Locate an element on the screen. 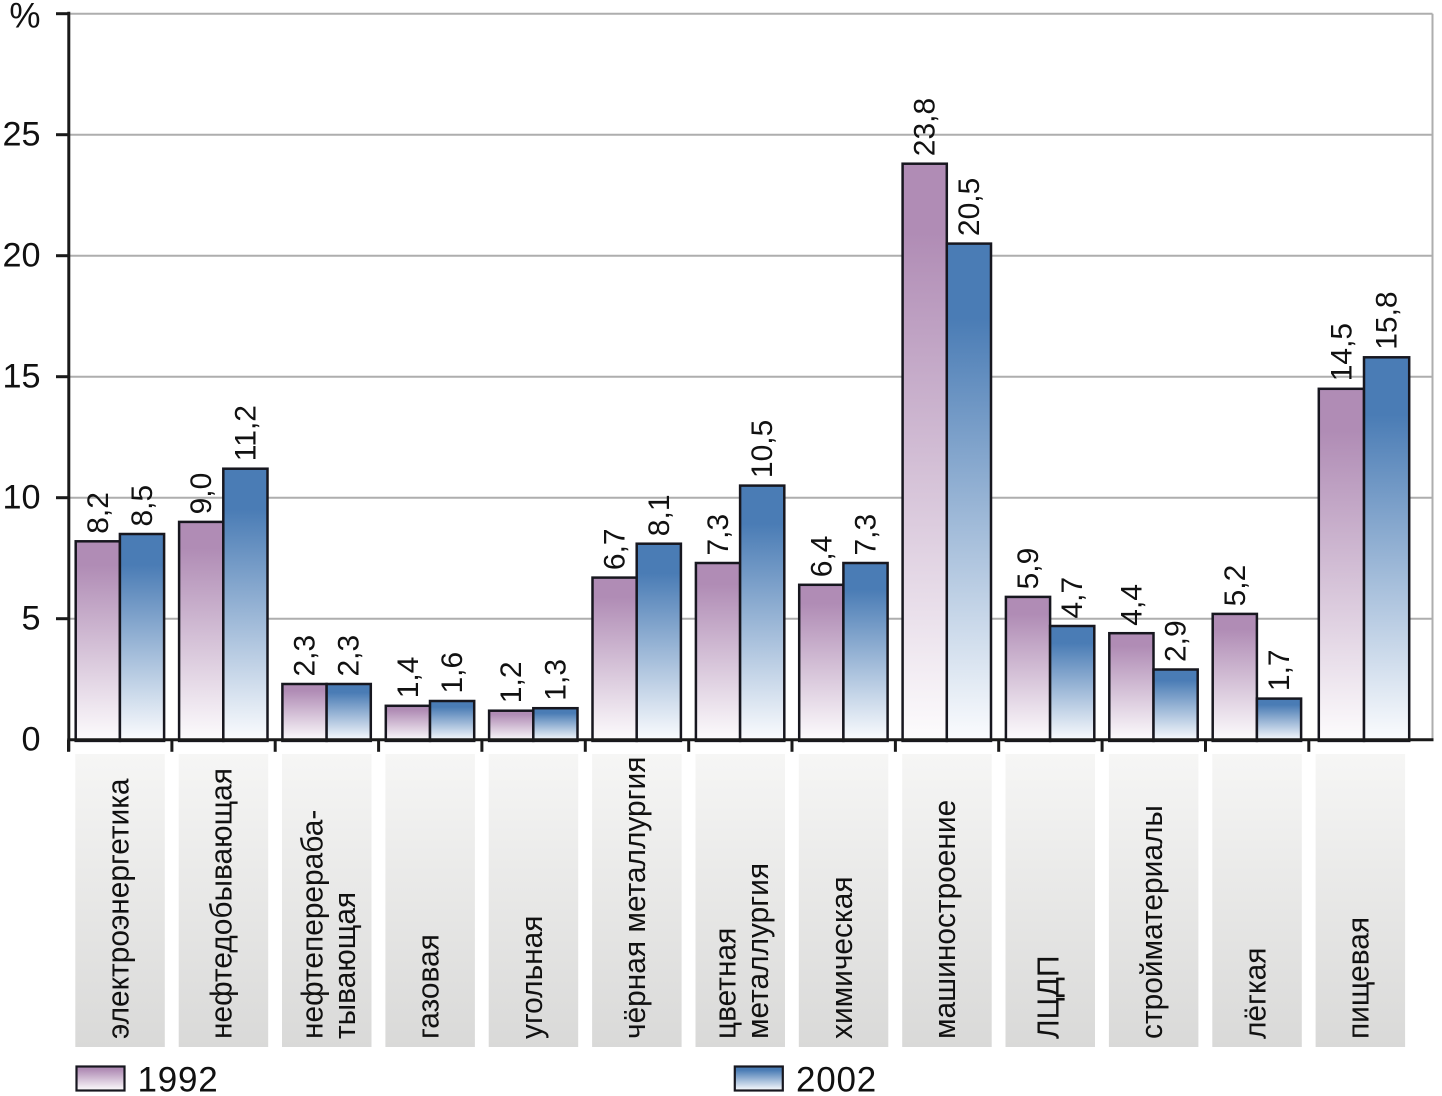 Image resolution: width=1442 pixels, height=1096 pixels. svg-text: нефтедобывающая is located at coordinates (221, 903).